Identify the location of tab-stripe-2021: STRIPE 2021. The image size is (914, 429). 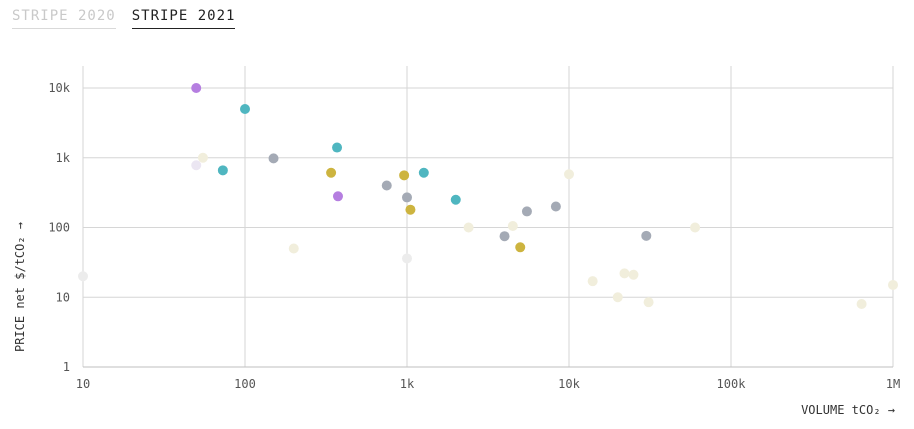
(183, 18).